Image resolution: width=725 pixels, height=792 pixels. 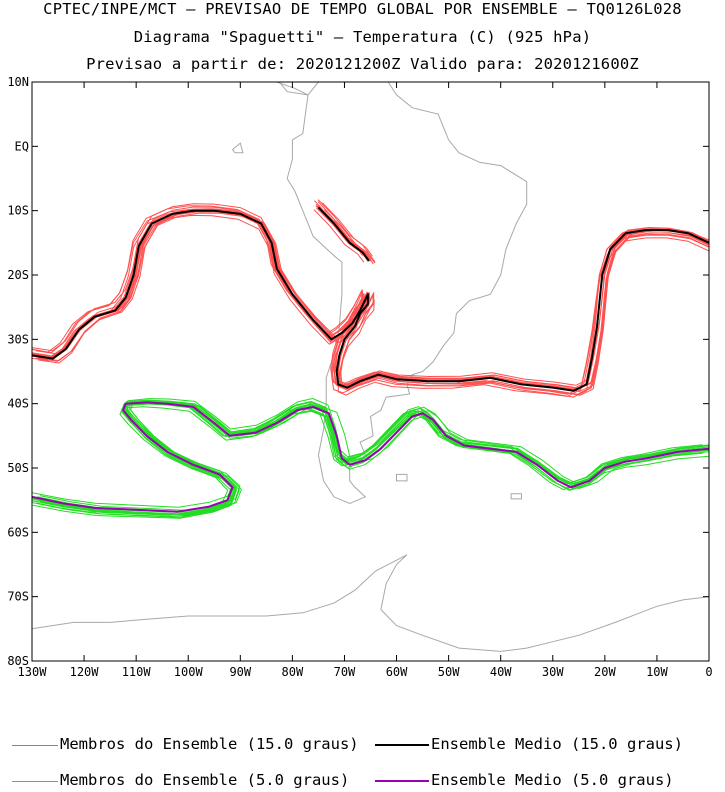 I want to click on y-tick-label: 10S, so click(x=18, y=211).